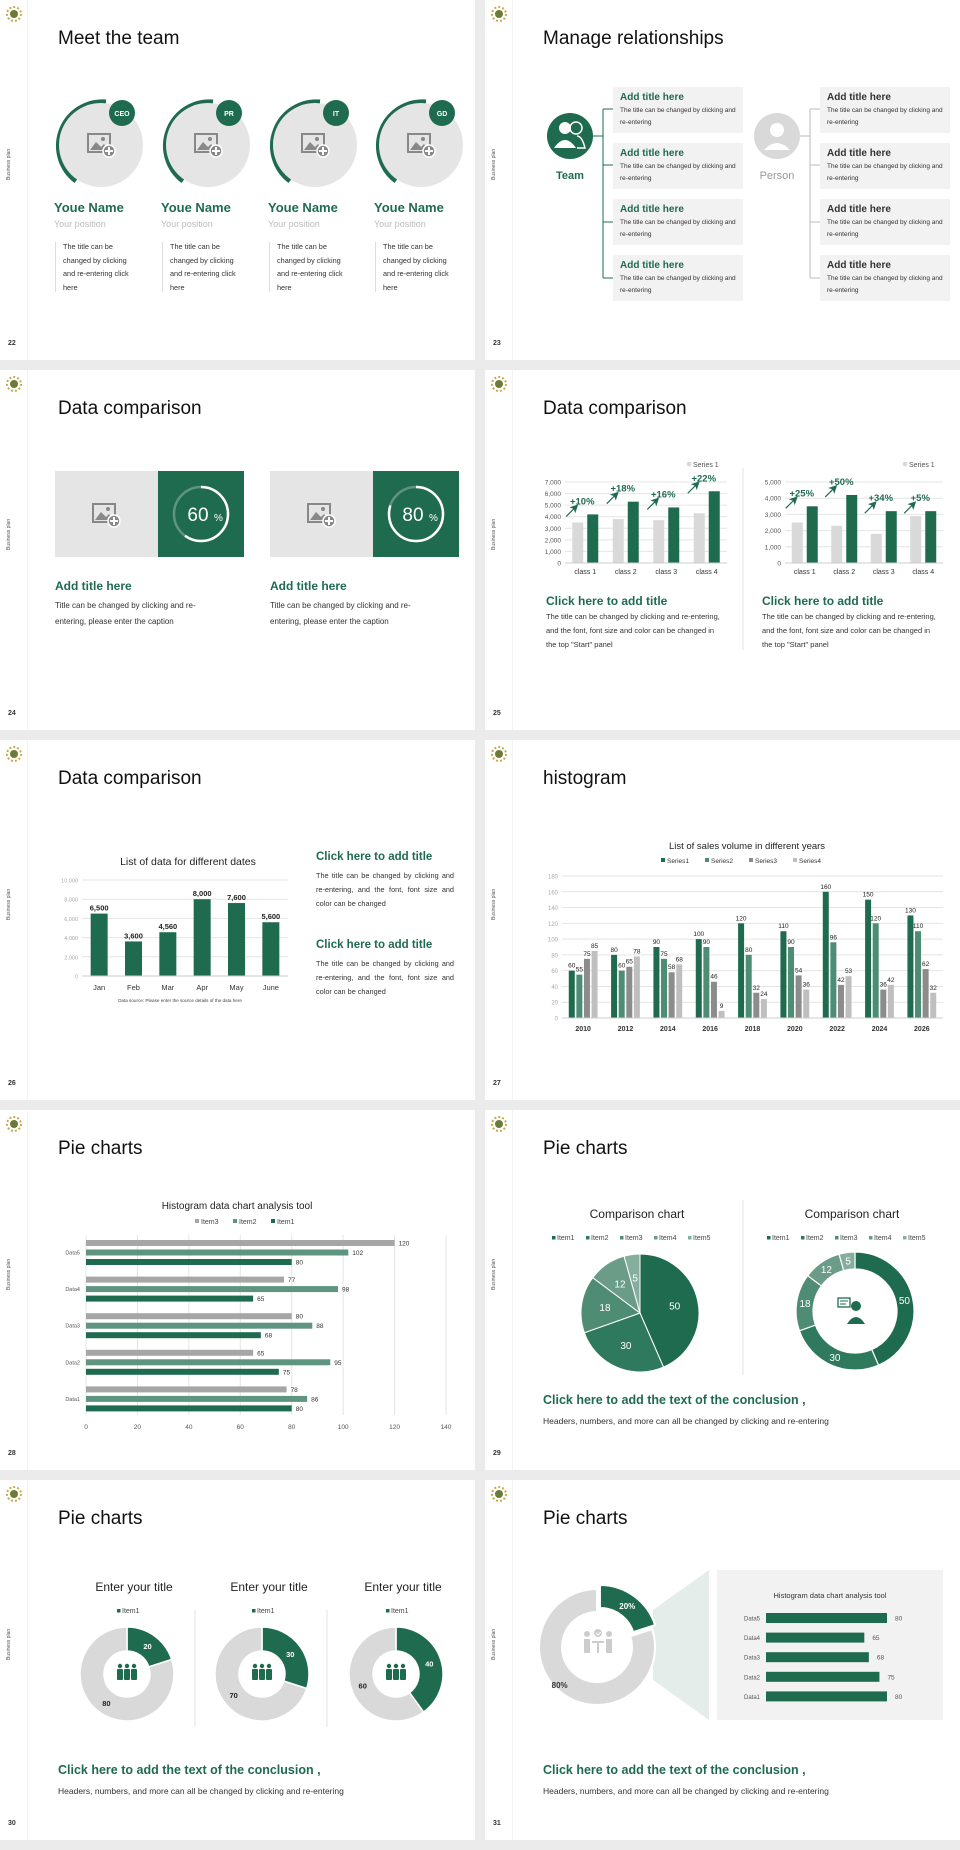 The image size is (960, 1850). What do you see at coordinates (773, 547) in the screenshot?
I see `y-tick-label: 1,000` at bounding box center [773, 547].